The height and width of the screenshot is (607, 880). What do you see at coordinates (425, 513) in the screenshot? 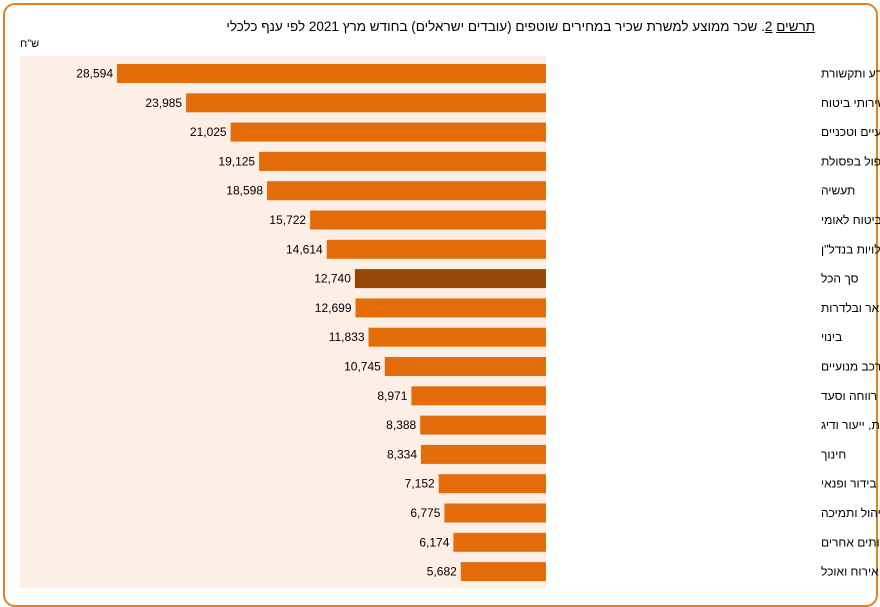
I see `bar-value-label: 6,775` at bounding box center [425, 513].